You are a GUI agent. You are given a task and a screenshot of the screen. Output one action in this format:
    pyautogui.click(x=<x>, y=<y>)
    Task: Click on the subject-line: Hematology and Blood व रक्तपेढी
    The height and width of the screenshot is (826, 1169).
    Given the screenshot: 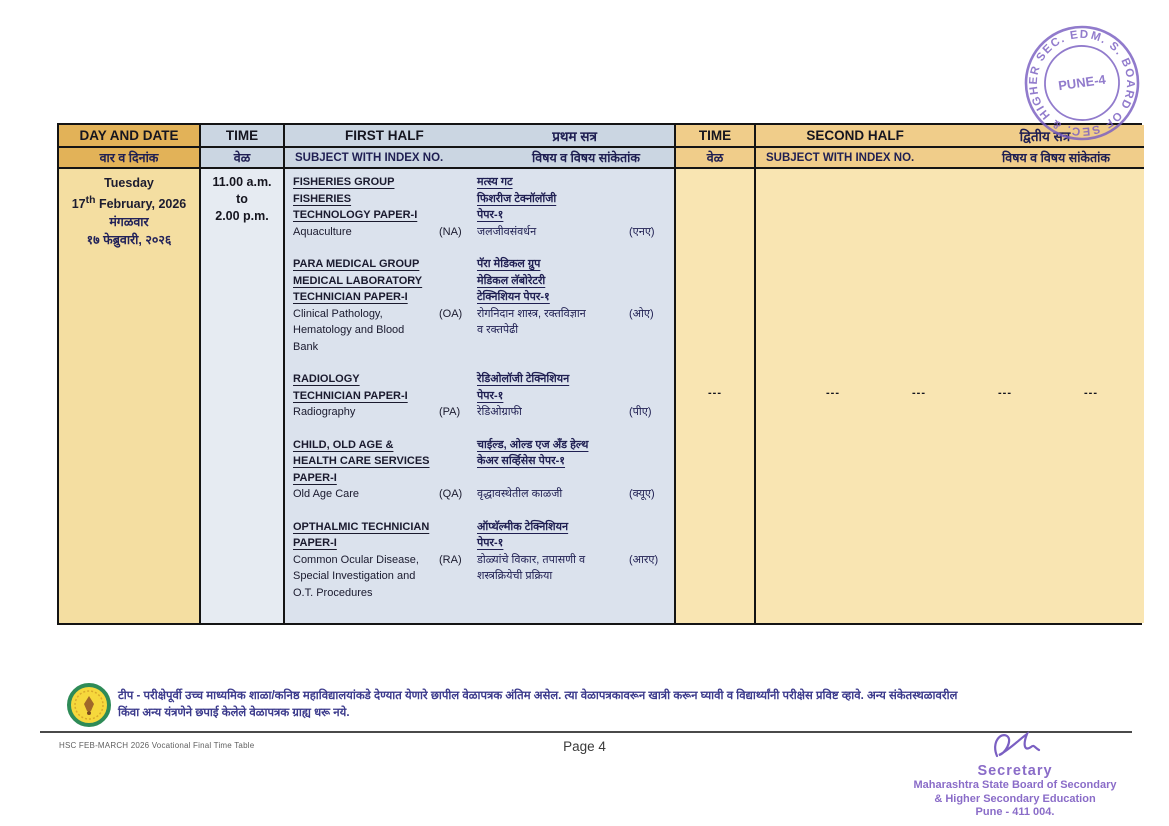 What is the action you would take?
    pyautogui.click(x=481, y=330)
    